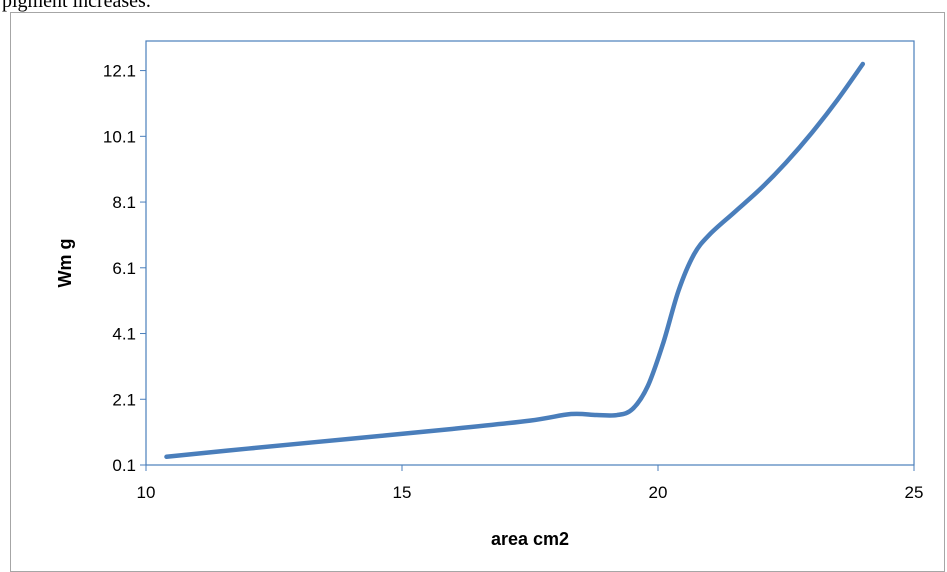 The width and height of the screenshot is (947, 572). What do you see at coordinates (119, 136) in the screenshot?
I see `y-tick-label: 10.1` at bounding box center [119, 136].